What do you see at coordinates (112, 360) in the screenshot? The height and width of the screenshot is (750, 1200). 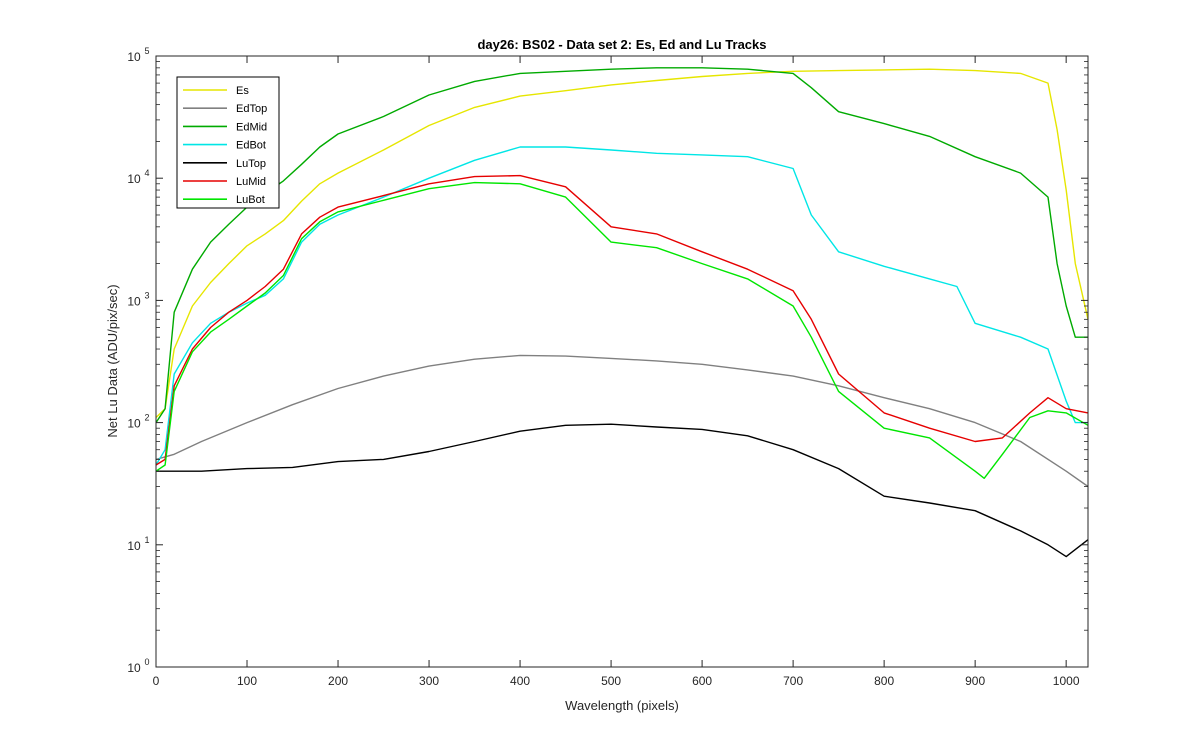 I see `y-axis-label: Net Lu Data (ADU/pix/sec)` at bounding box center [112, 360].